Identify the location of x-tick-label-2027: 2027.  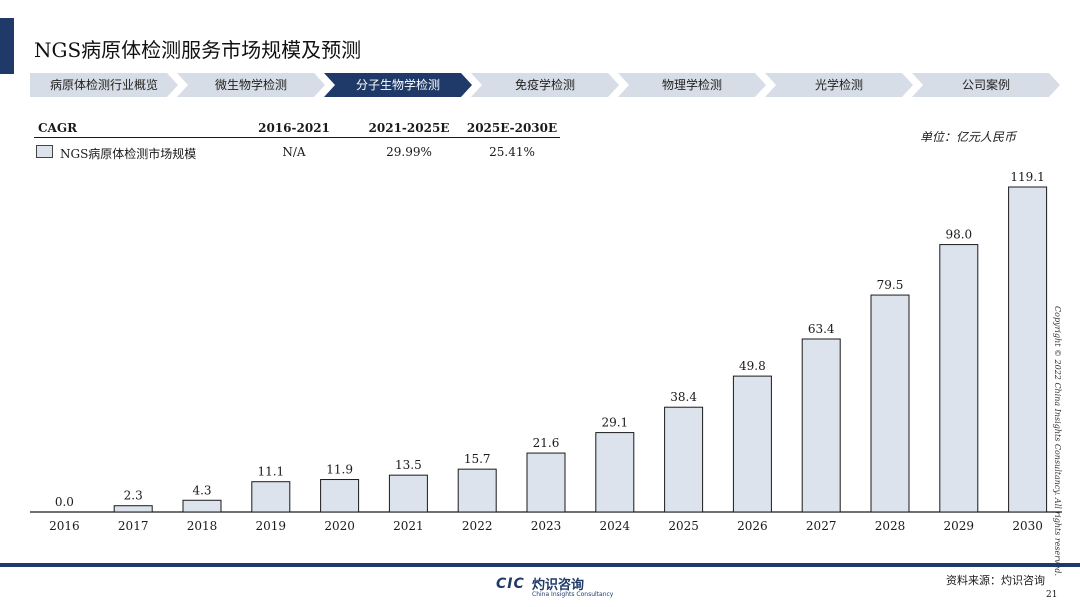
(821, 526).